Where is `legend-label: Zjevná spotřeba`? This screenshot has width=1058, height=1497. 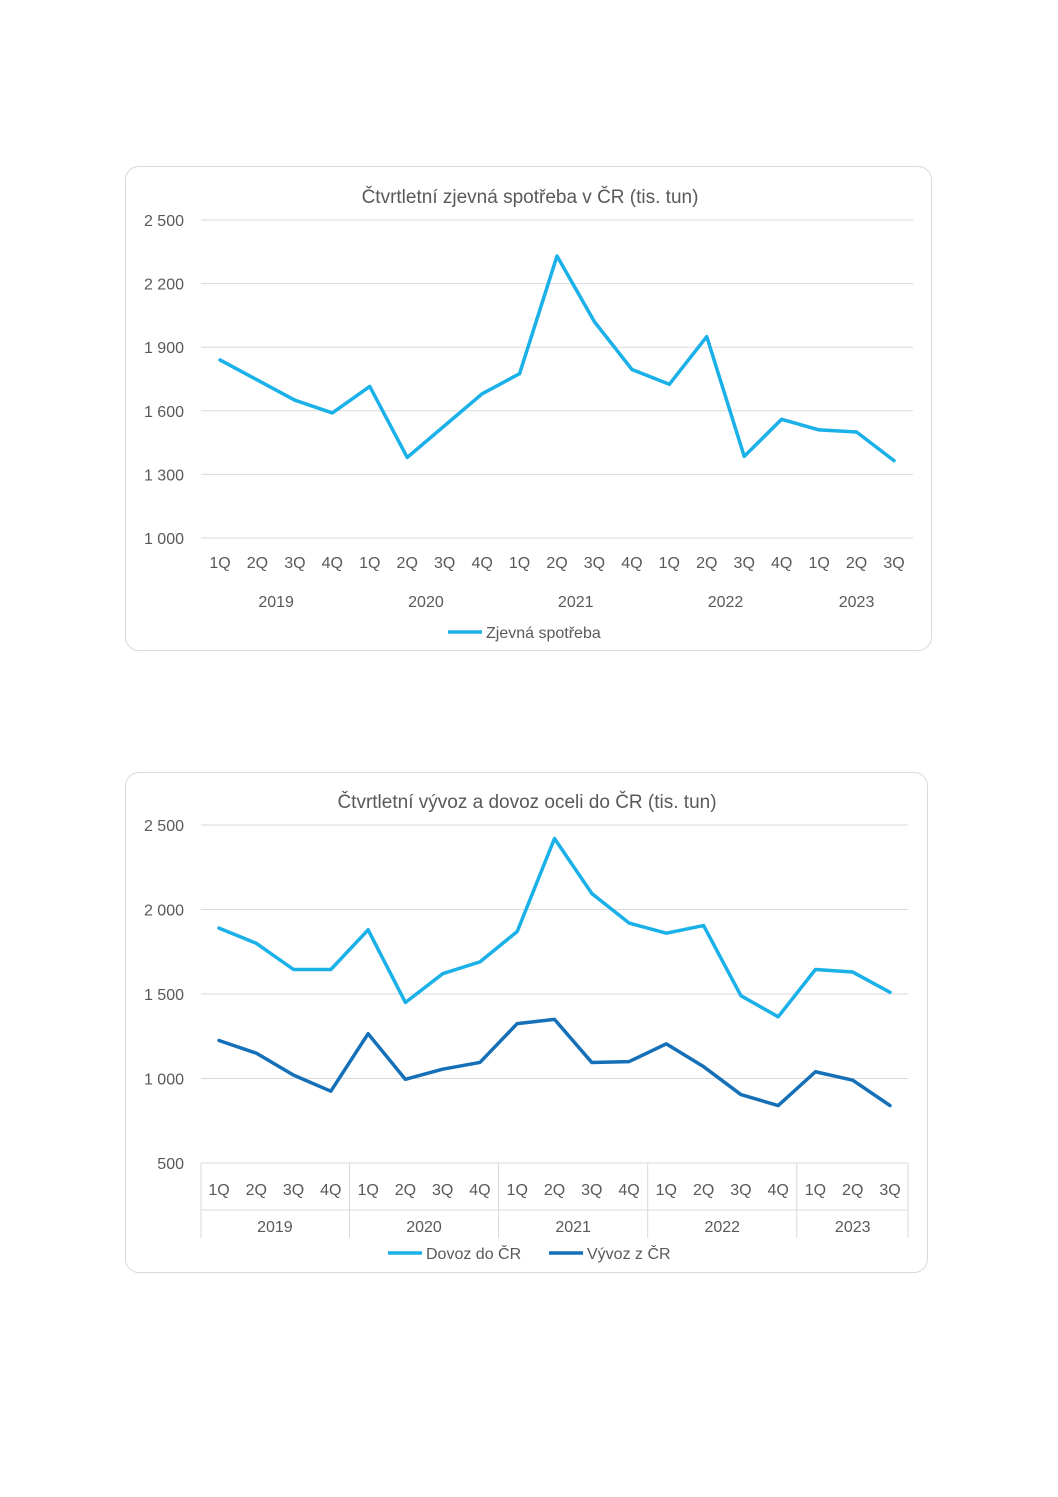
legend-label: Zjevná spotřeba is located at coordinates (543, 633).